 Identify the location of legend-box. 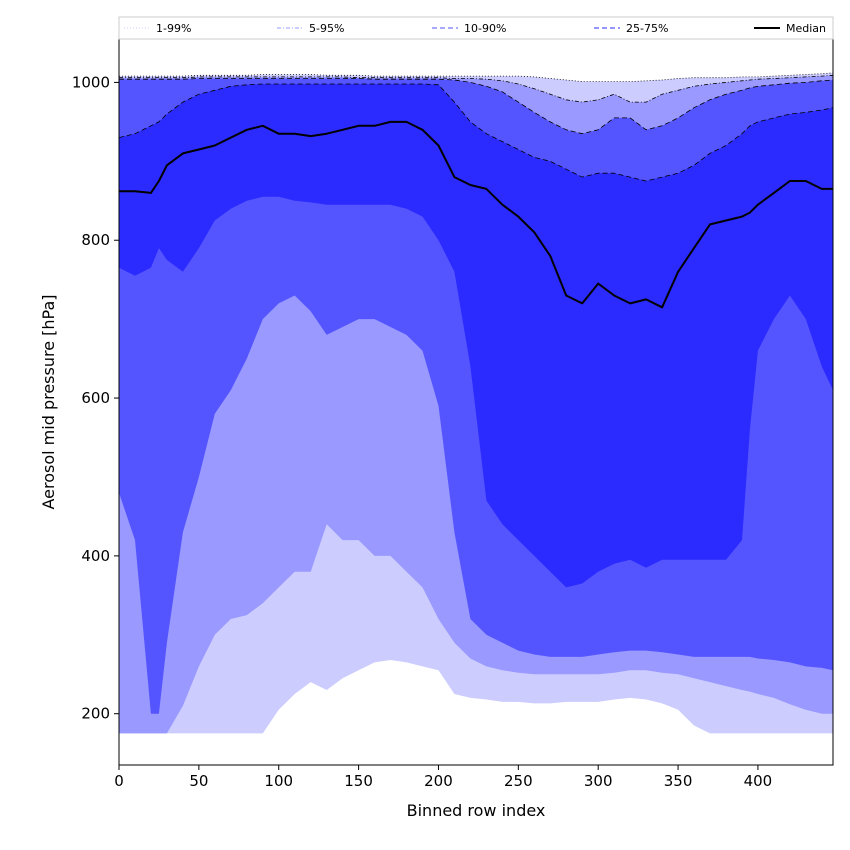
(476, 28).